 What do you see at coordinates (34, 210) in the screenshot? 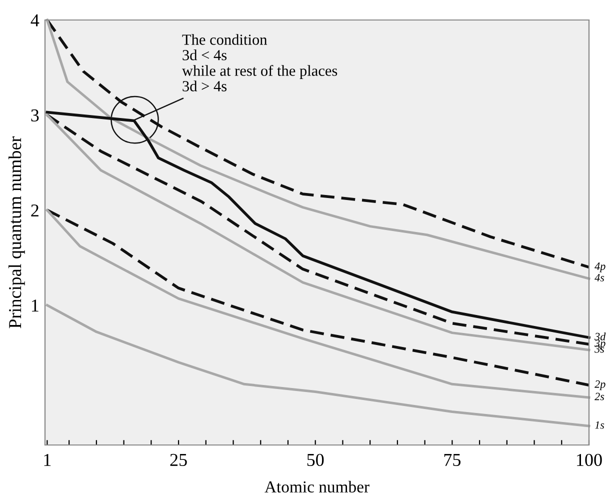
I see `y-tick-label: 2` at bounding box center [34, 210].